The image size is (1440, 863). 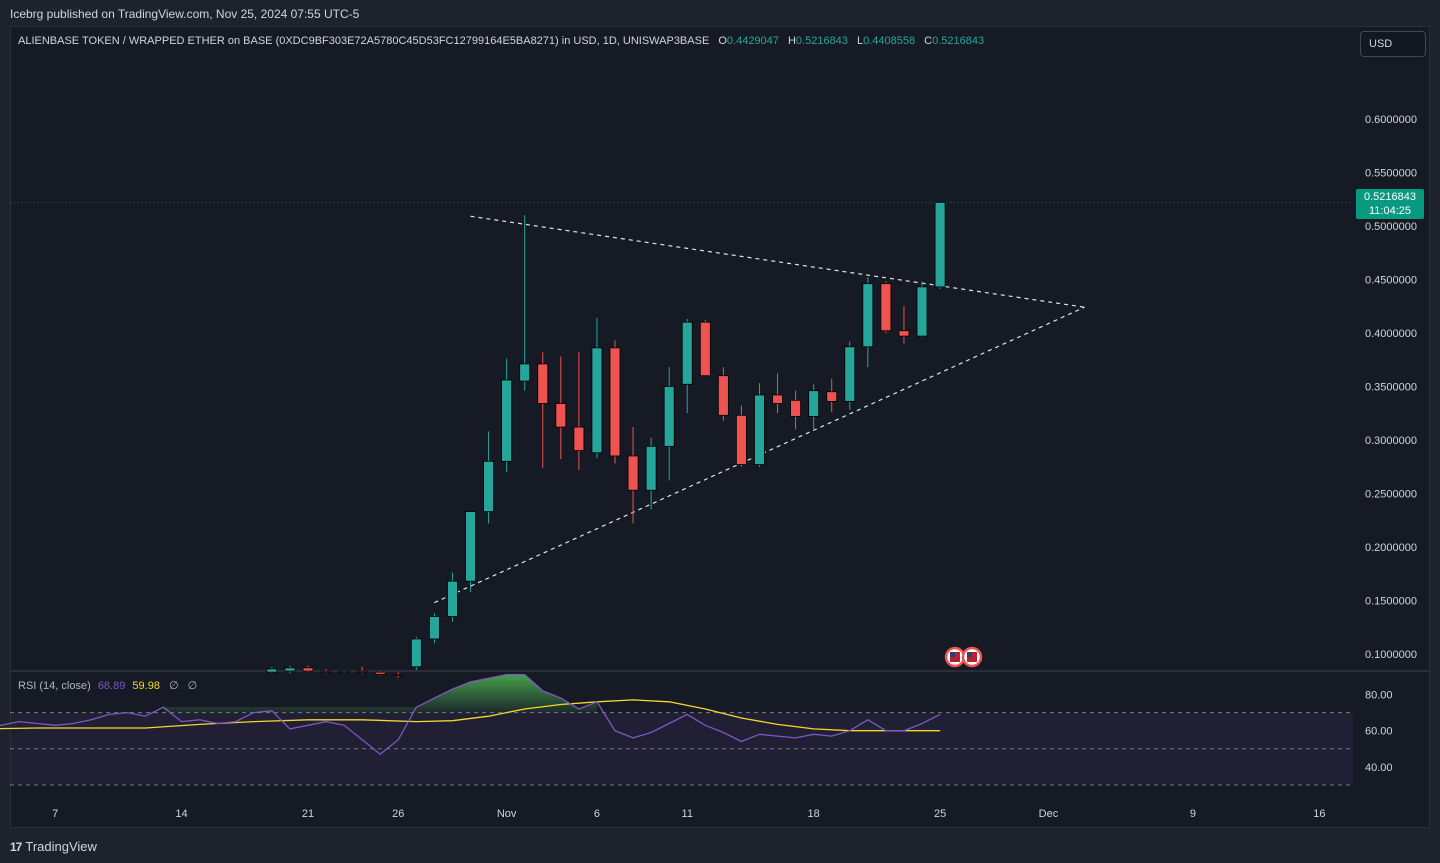 What do you see at coordinates (61, 846) in the screenshot?
I see `tradingview-brand: TradingView` at bounding box center [61, 846].